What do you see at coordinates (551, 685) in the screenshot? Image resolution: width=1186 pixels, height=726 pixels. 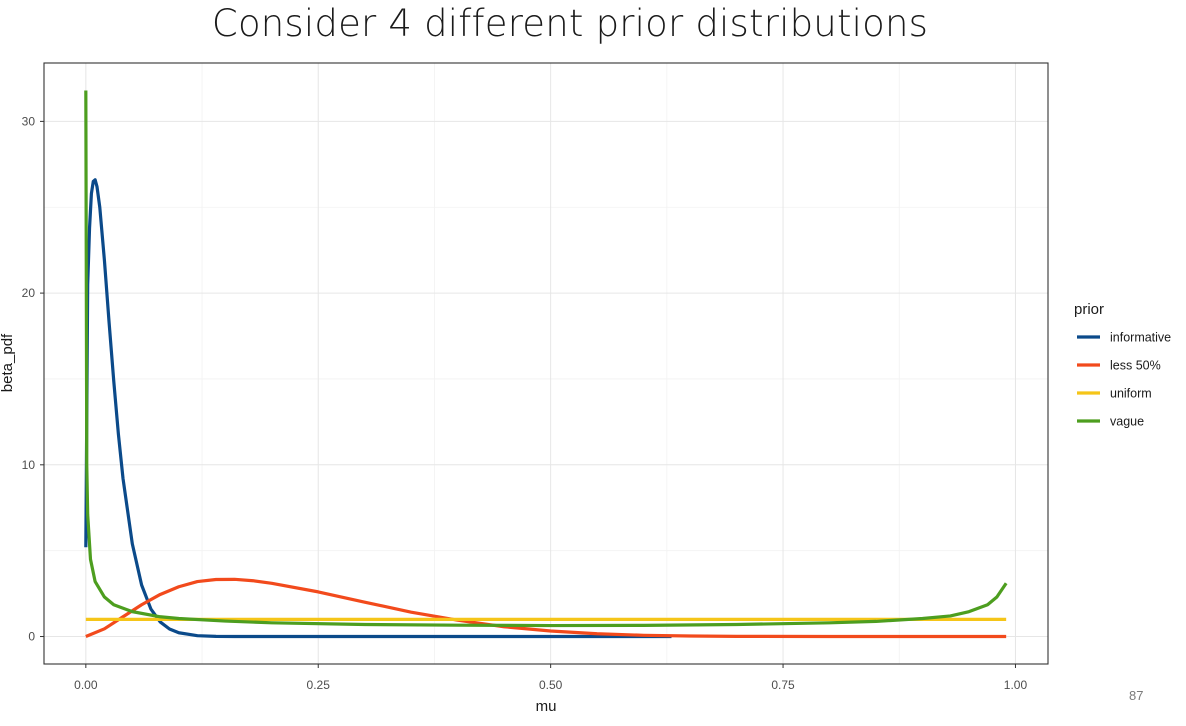 I see `x-tick-label: 0.50` at bounding box center [551, 685].